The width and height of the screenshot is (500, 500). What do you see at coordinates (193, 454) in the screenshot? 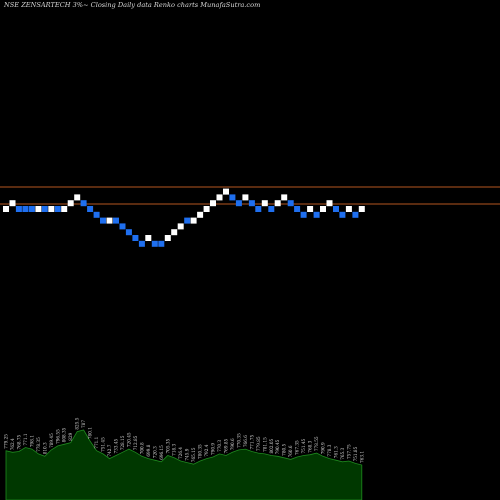
I see `price-label: 765.15` at bounding box center [193, 454].